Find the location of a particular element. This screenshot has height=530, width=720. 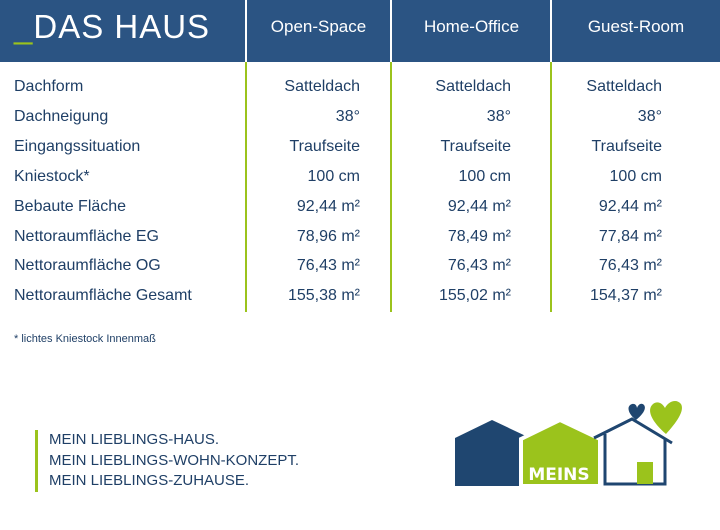

logo-door is located at coordinates (645, 473).